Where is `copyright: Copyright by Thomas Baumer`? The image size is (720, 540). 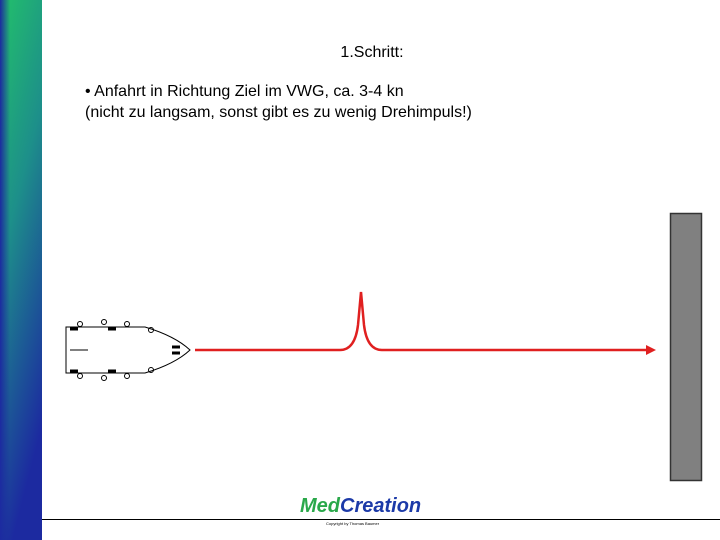 copyright: Copyright by Thomas Baumer is located at coordinates (353, 523).